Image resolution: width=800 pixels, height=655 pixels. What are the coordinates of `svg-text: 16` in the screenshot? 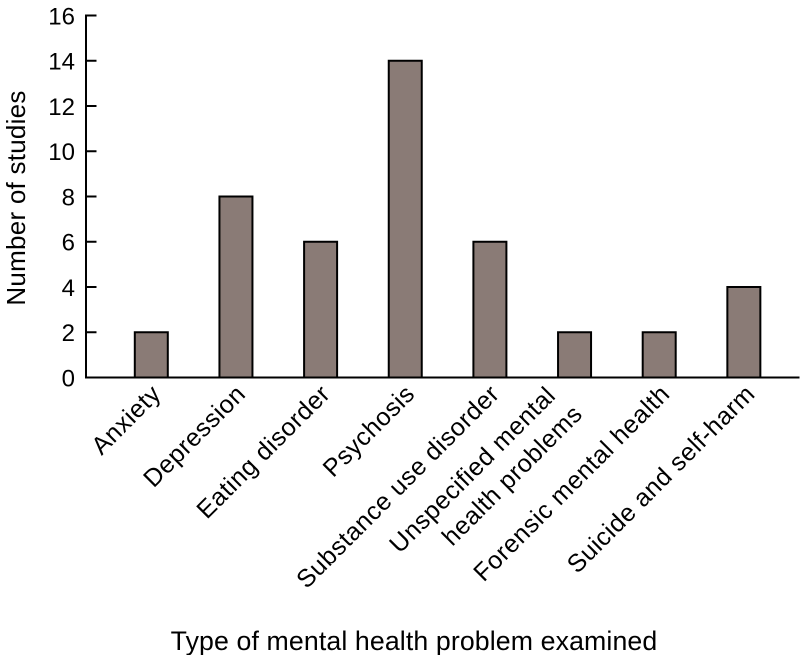 It's located at (61, 16).